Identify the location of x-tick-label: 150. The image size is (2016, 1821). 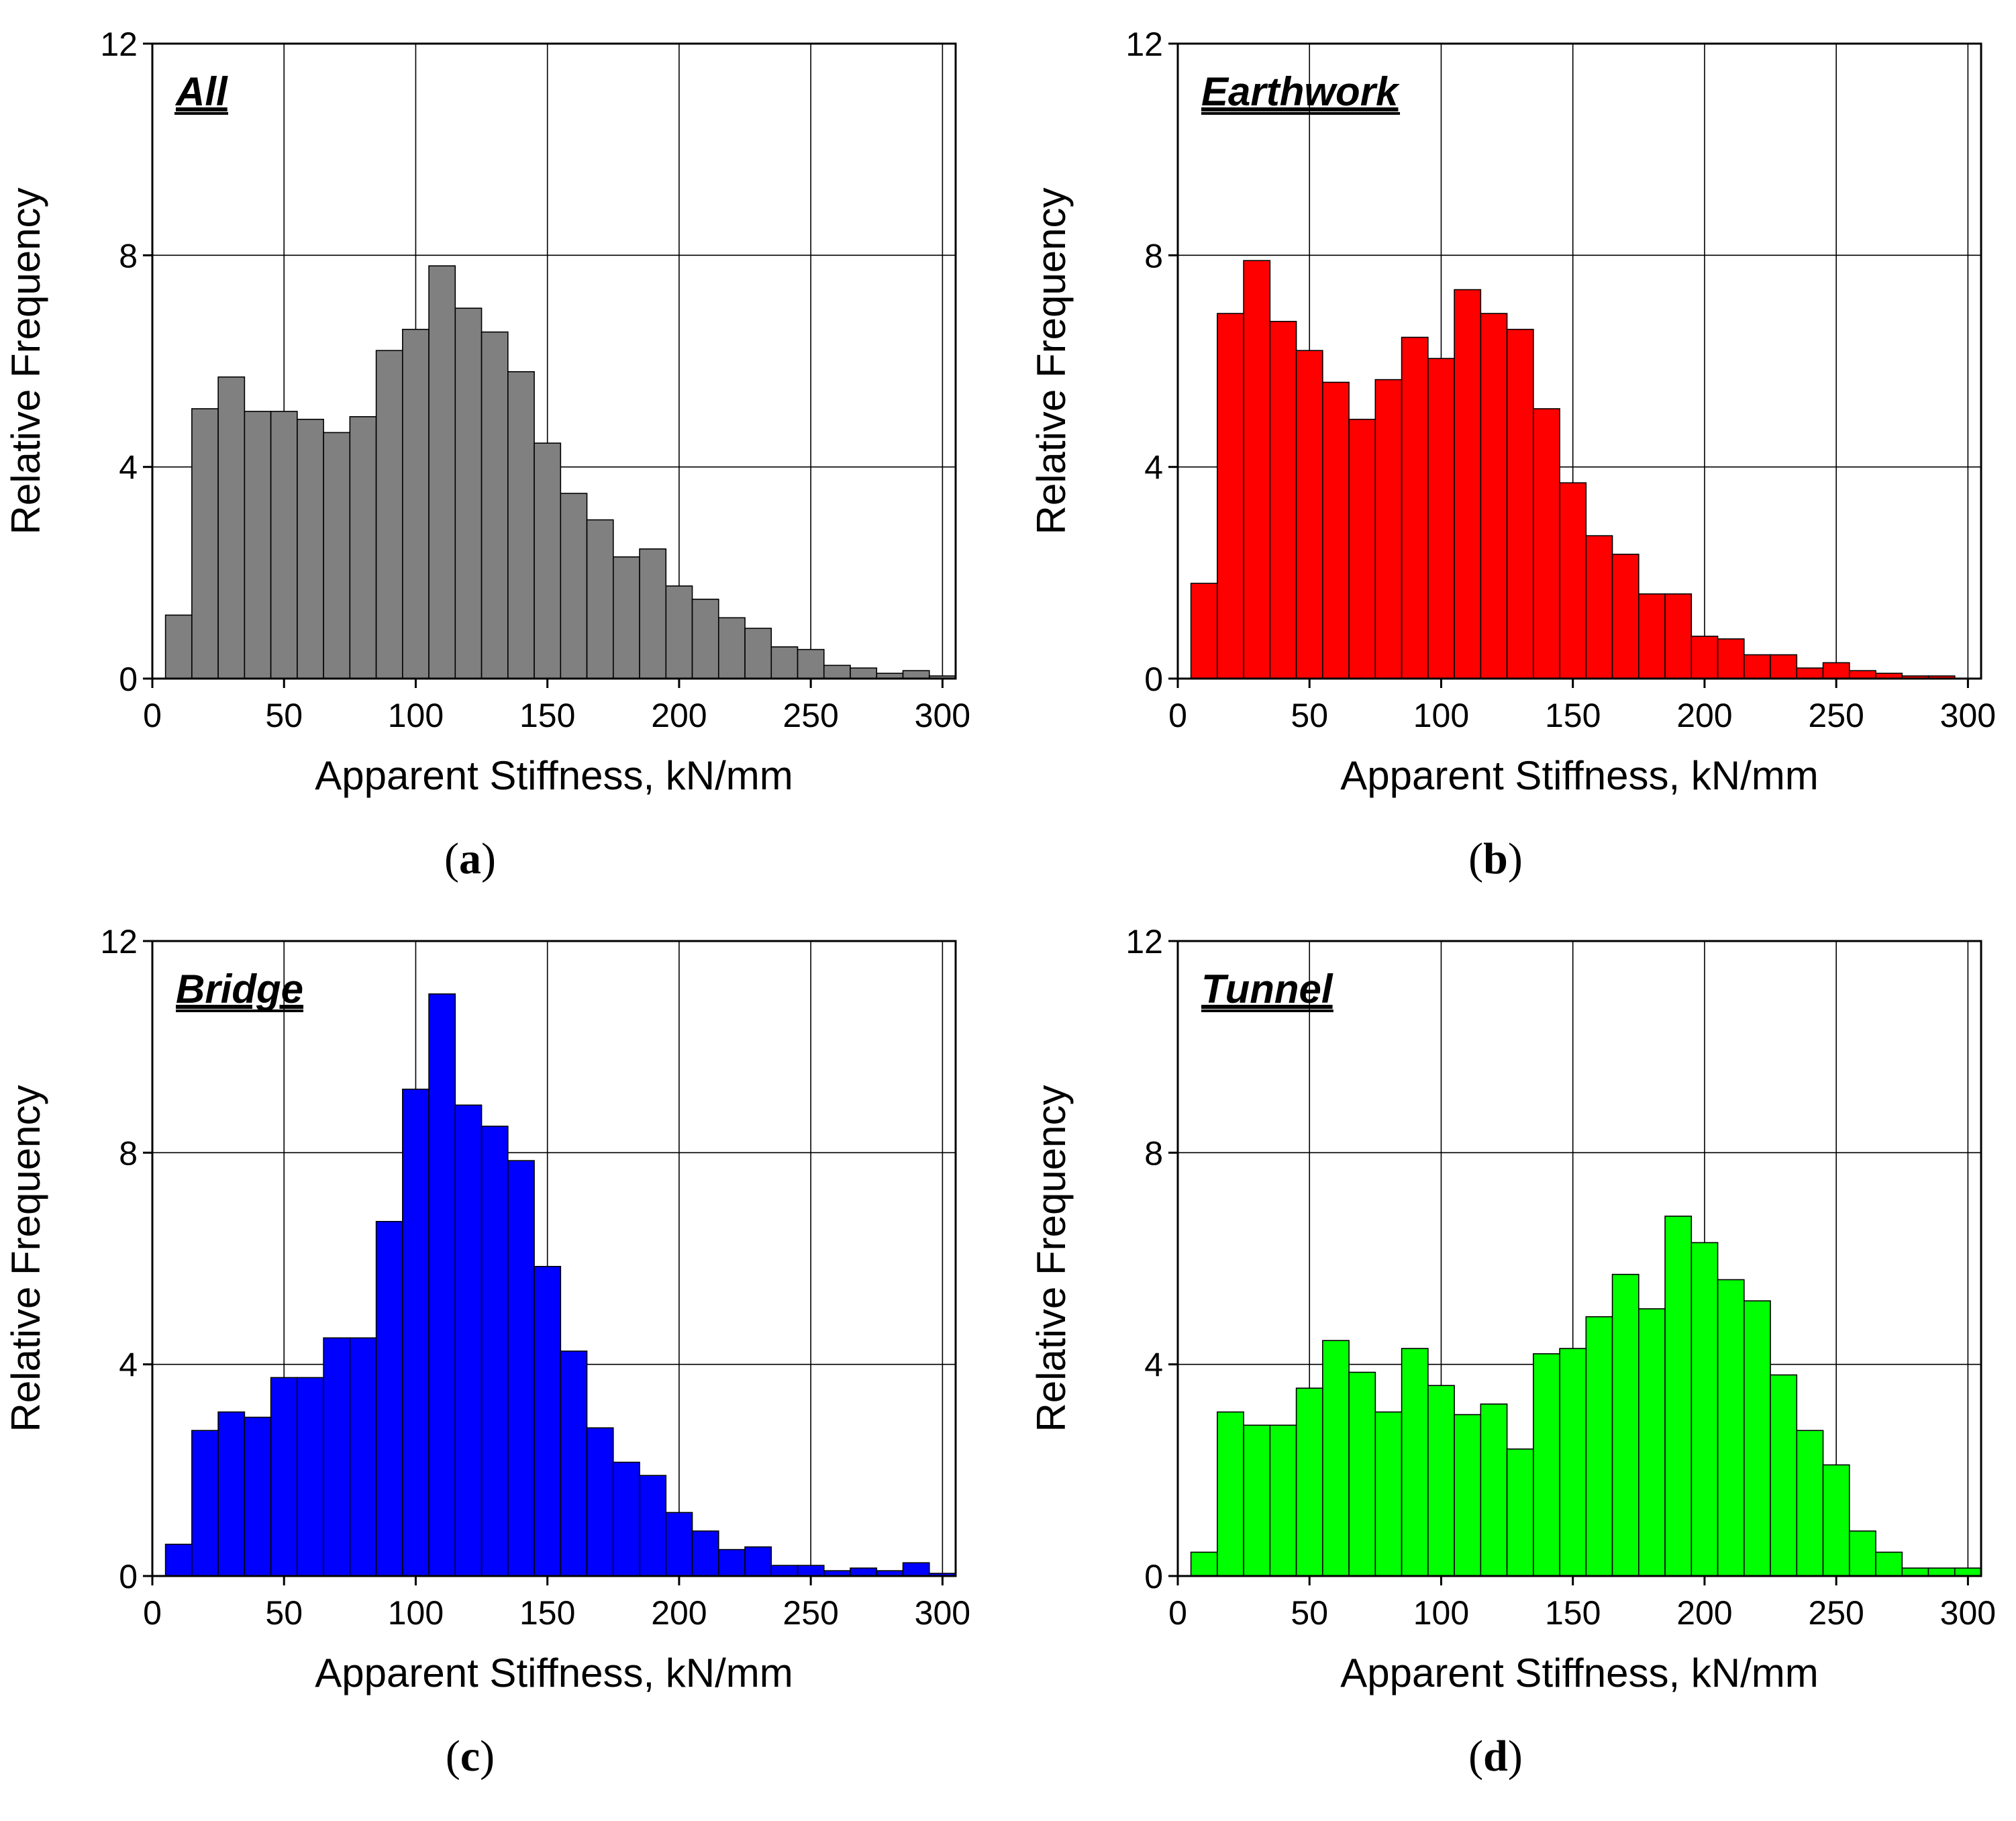
(547, 1613).